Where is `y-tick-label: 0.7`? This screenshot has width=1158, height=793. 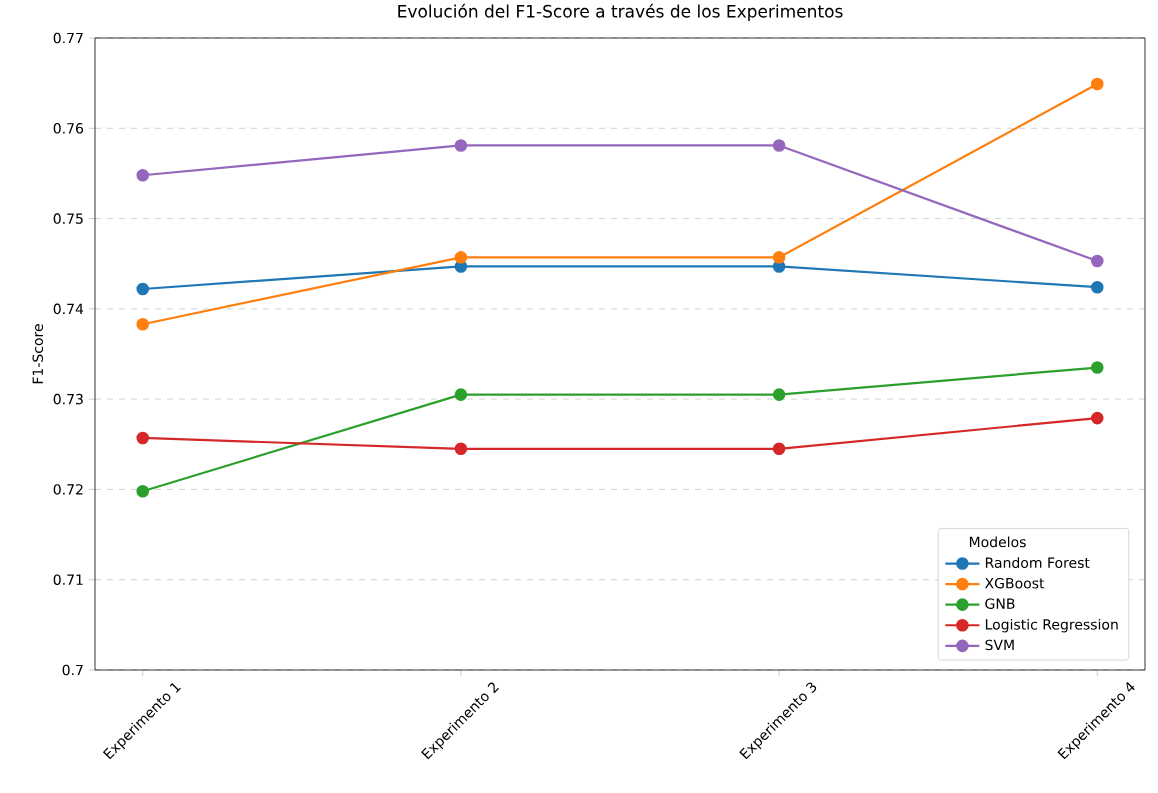 y-tick-label: 0.7 is located at coordinates (72, 670).